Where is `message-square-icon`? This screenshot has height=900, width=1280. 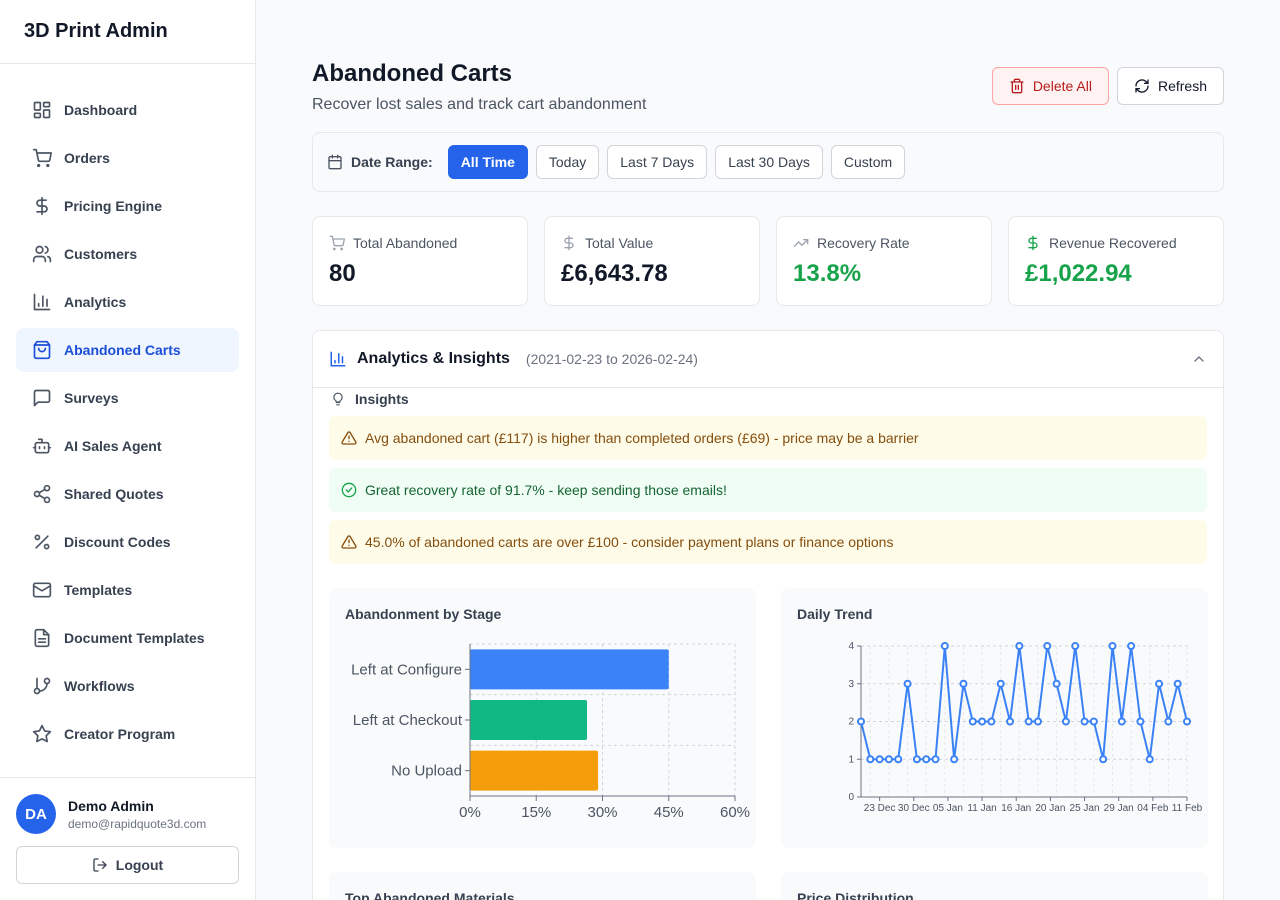
message-square-icon is located at coordinates (42, 398).